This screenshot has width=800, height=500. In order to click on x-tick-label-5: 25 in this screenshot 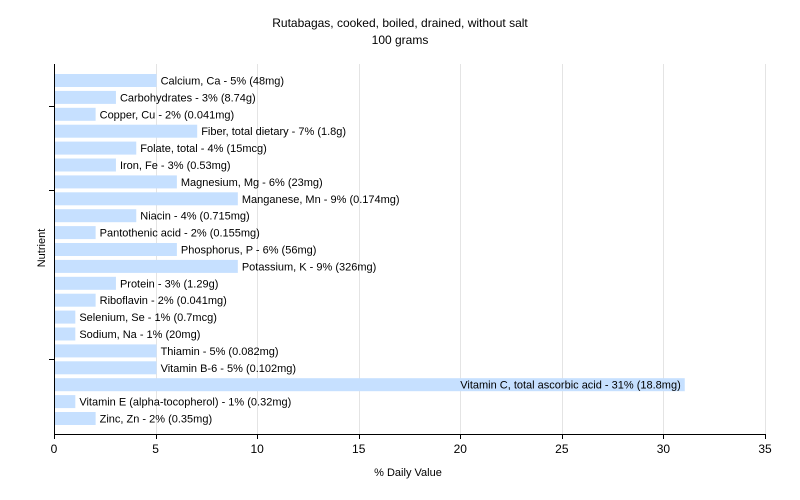, I will do `click(562, 449)`.